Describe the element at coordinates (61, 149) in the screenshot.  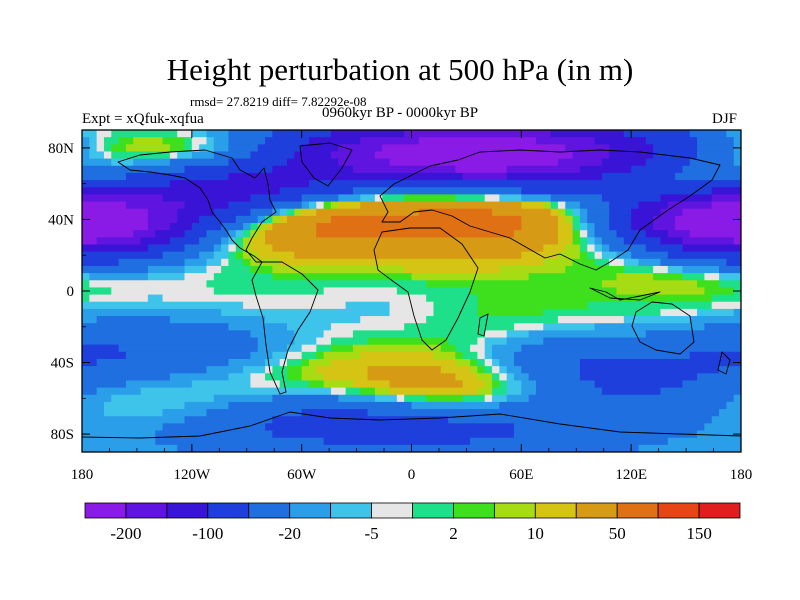
I see `y-tick-label: 80N` at that location.